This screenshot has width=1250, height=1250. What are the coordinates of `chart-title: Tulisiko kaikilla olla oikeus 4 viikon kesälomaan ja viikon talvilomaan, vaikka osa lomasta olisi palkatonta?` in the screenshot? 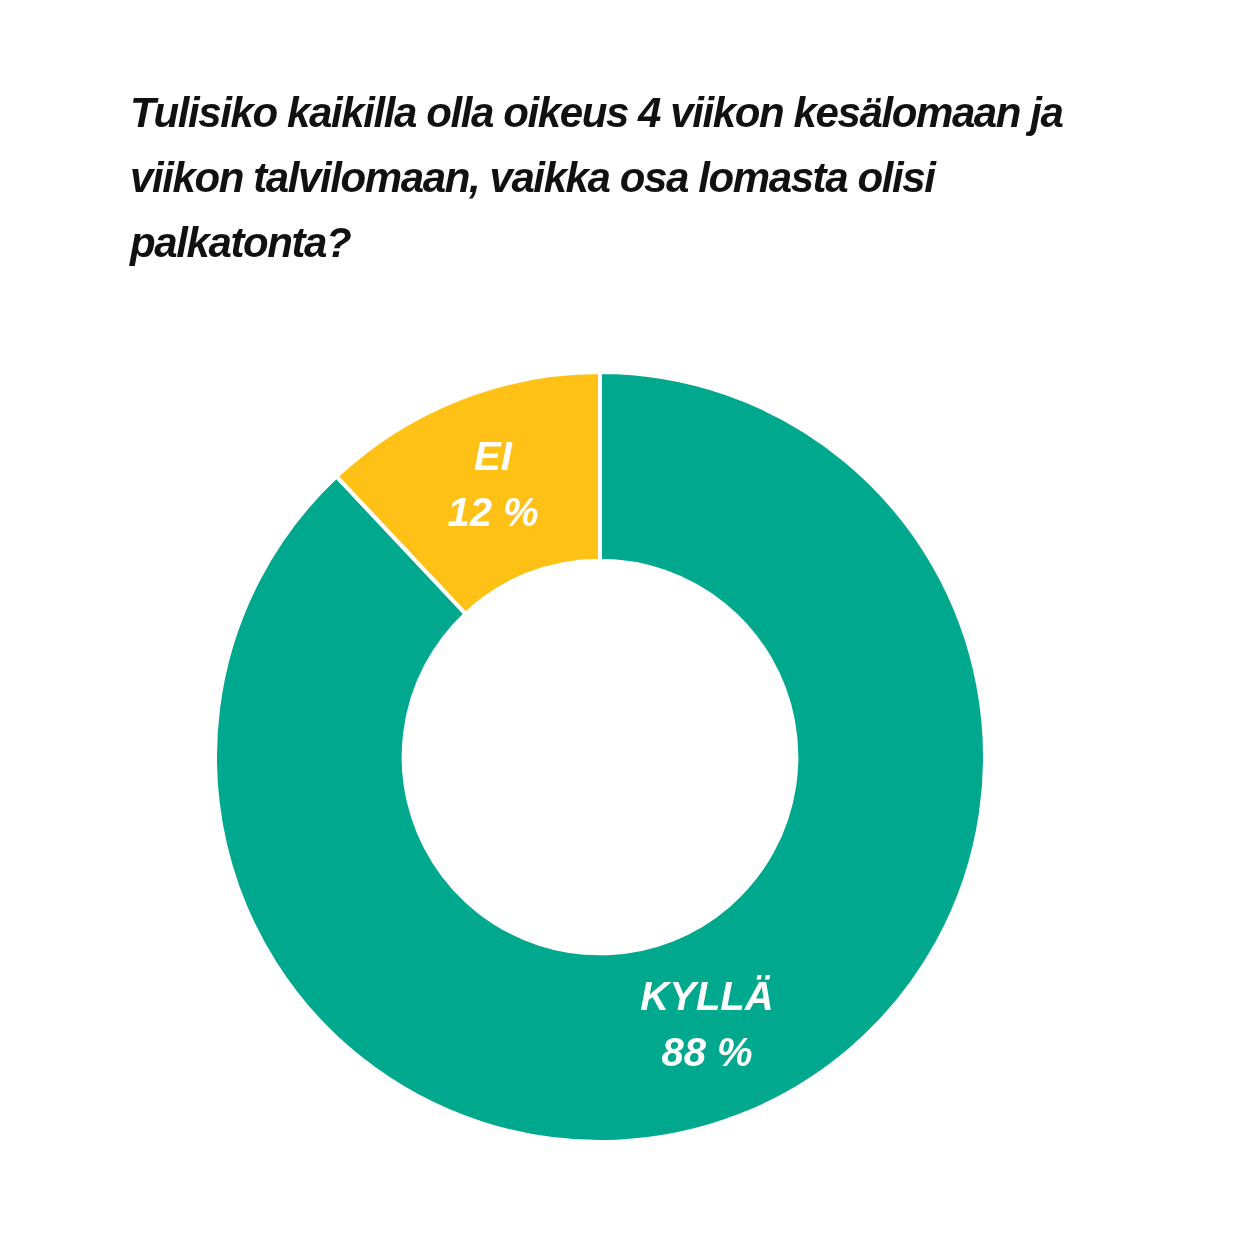 It's located at (597, 178).